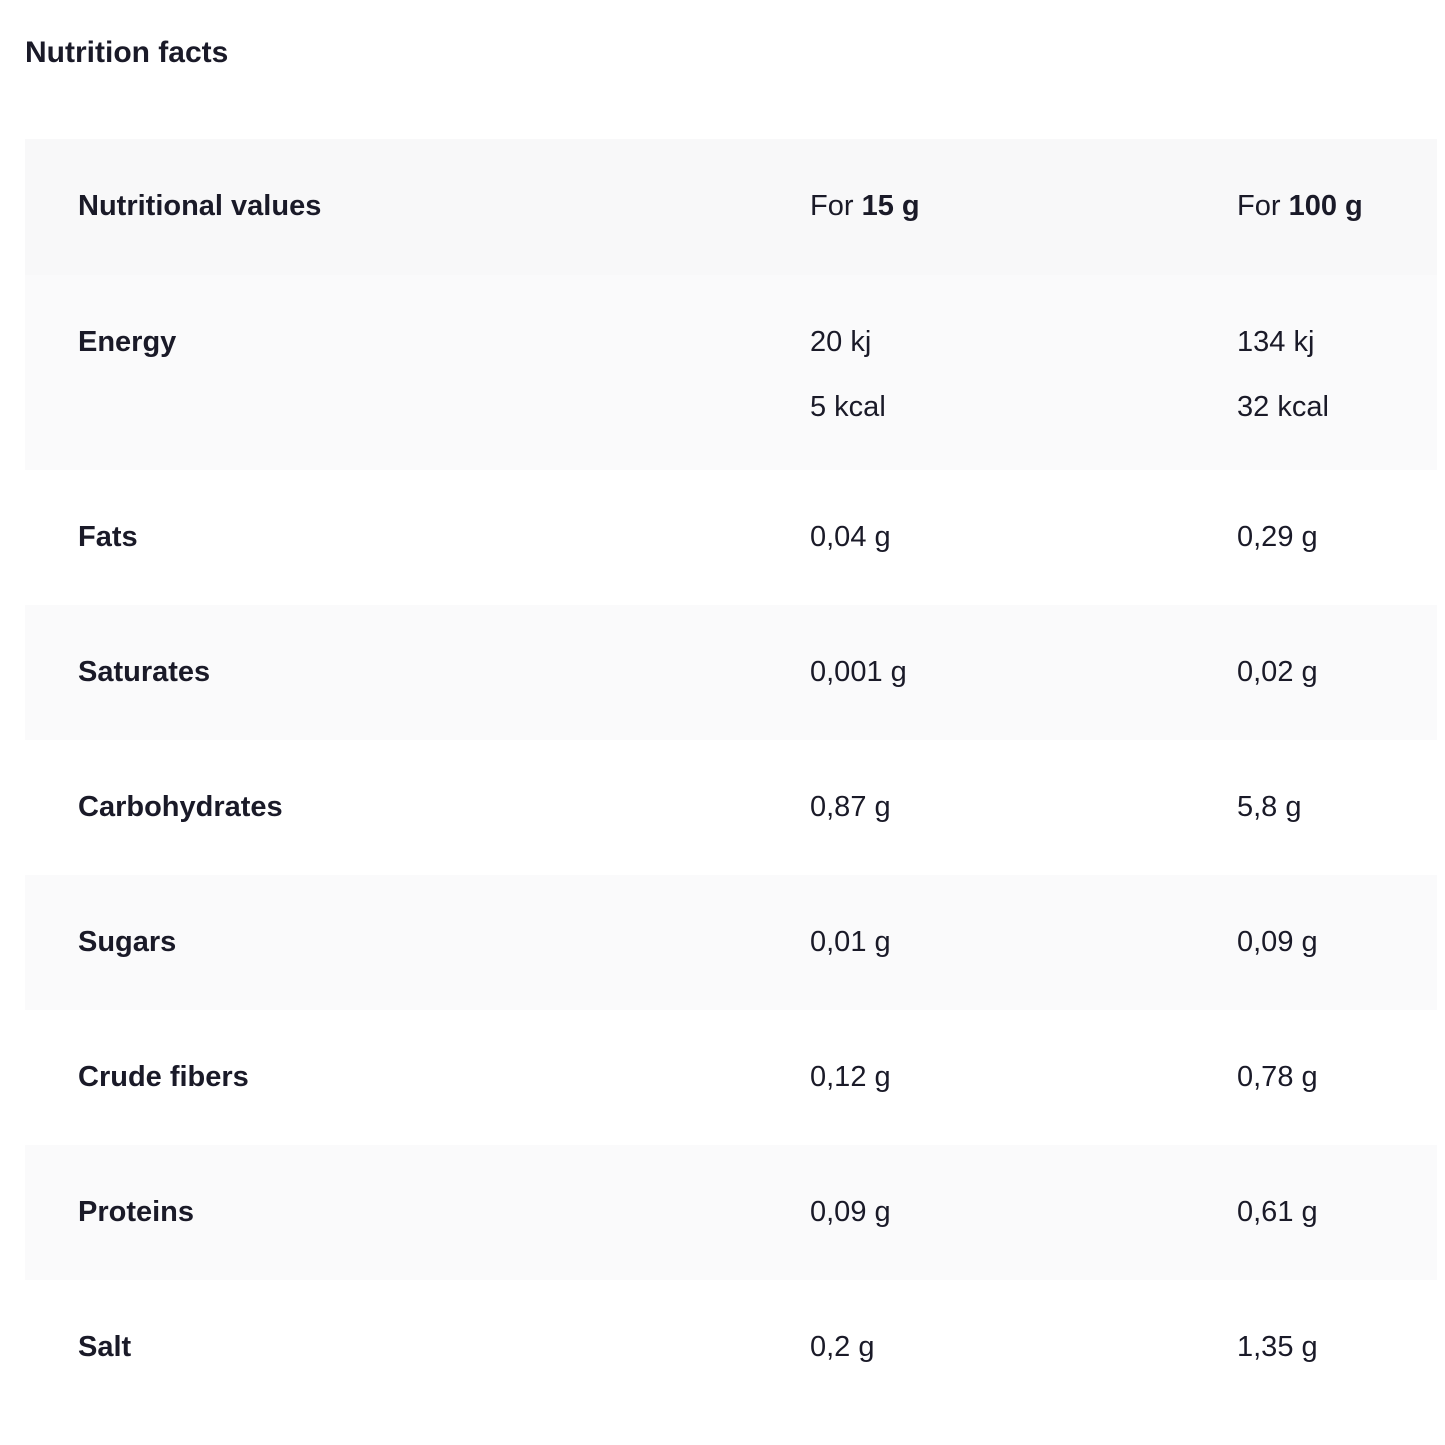  I want to click on value-per-15g: 0,87 g, so click(850, 807).